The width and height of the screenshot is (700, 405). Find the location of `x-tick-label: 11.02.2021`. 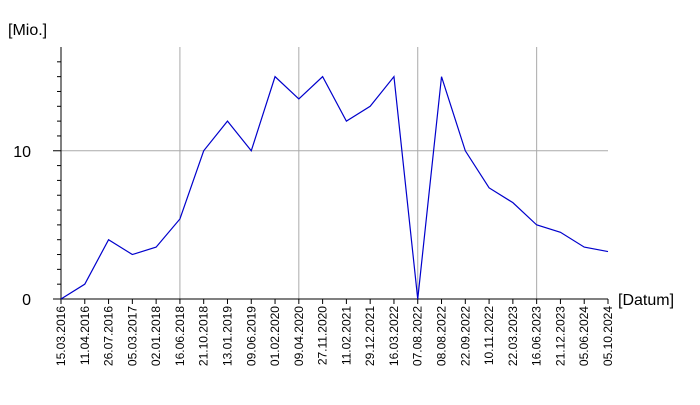

x-tick-label: 11.02.2021 is located at coordinates (346, 335).